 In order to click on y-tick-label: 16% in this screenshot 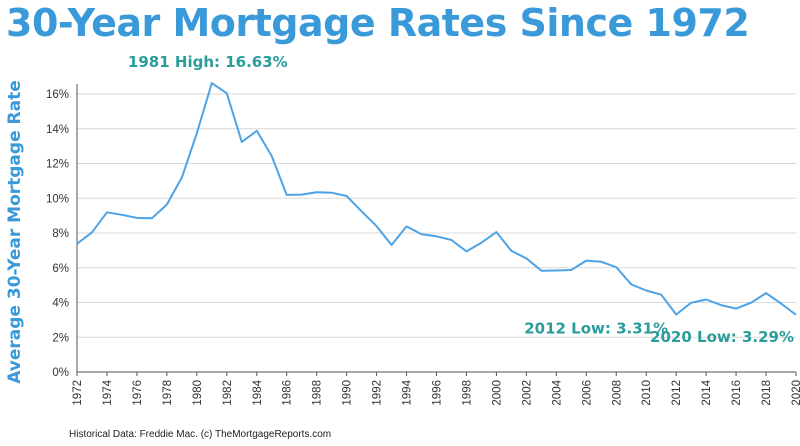, I will do `click(57, 95)`.